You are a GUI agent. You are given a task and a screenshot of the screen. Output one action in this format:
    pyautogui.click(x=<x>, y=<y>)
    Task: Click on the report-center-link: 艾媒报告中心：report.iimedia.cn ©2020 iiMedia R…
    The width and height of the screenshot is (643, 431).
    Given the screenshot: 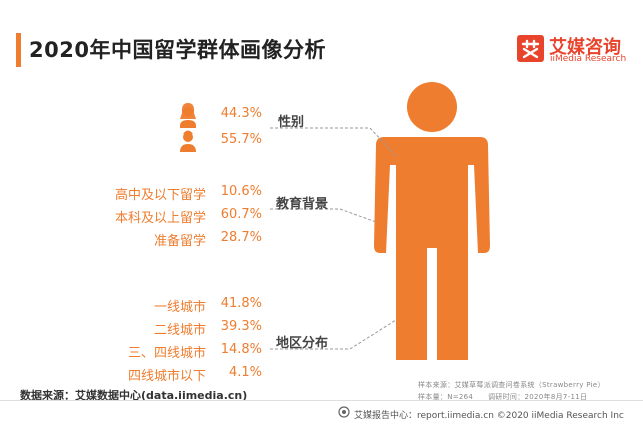 What is the action you would take?
    pyautogui.click(x=489, y=414)
    